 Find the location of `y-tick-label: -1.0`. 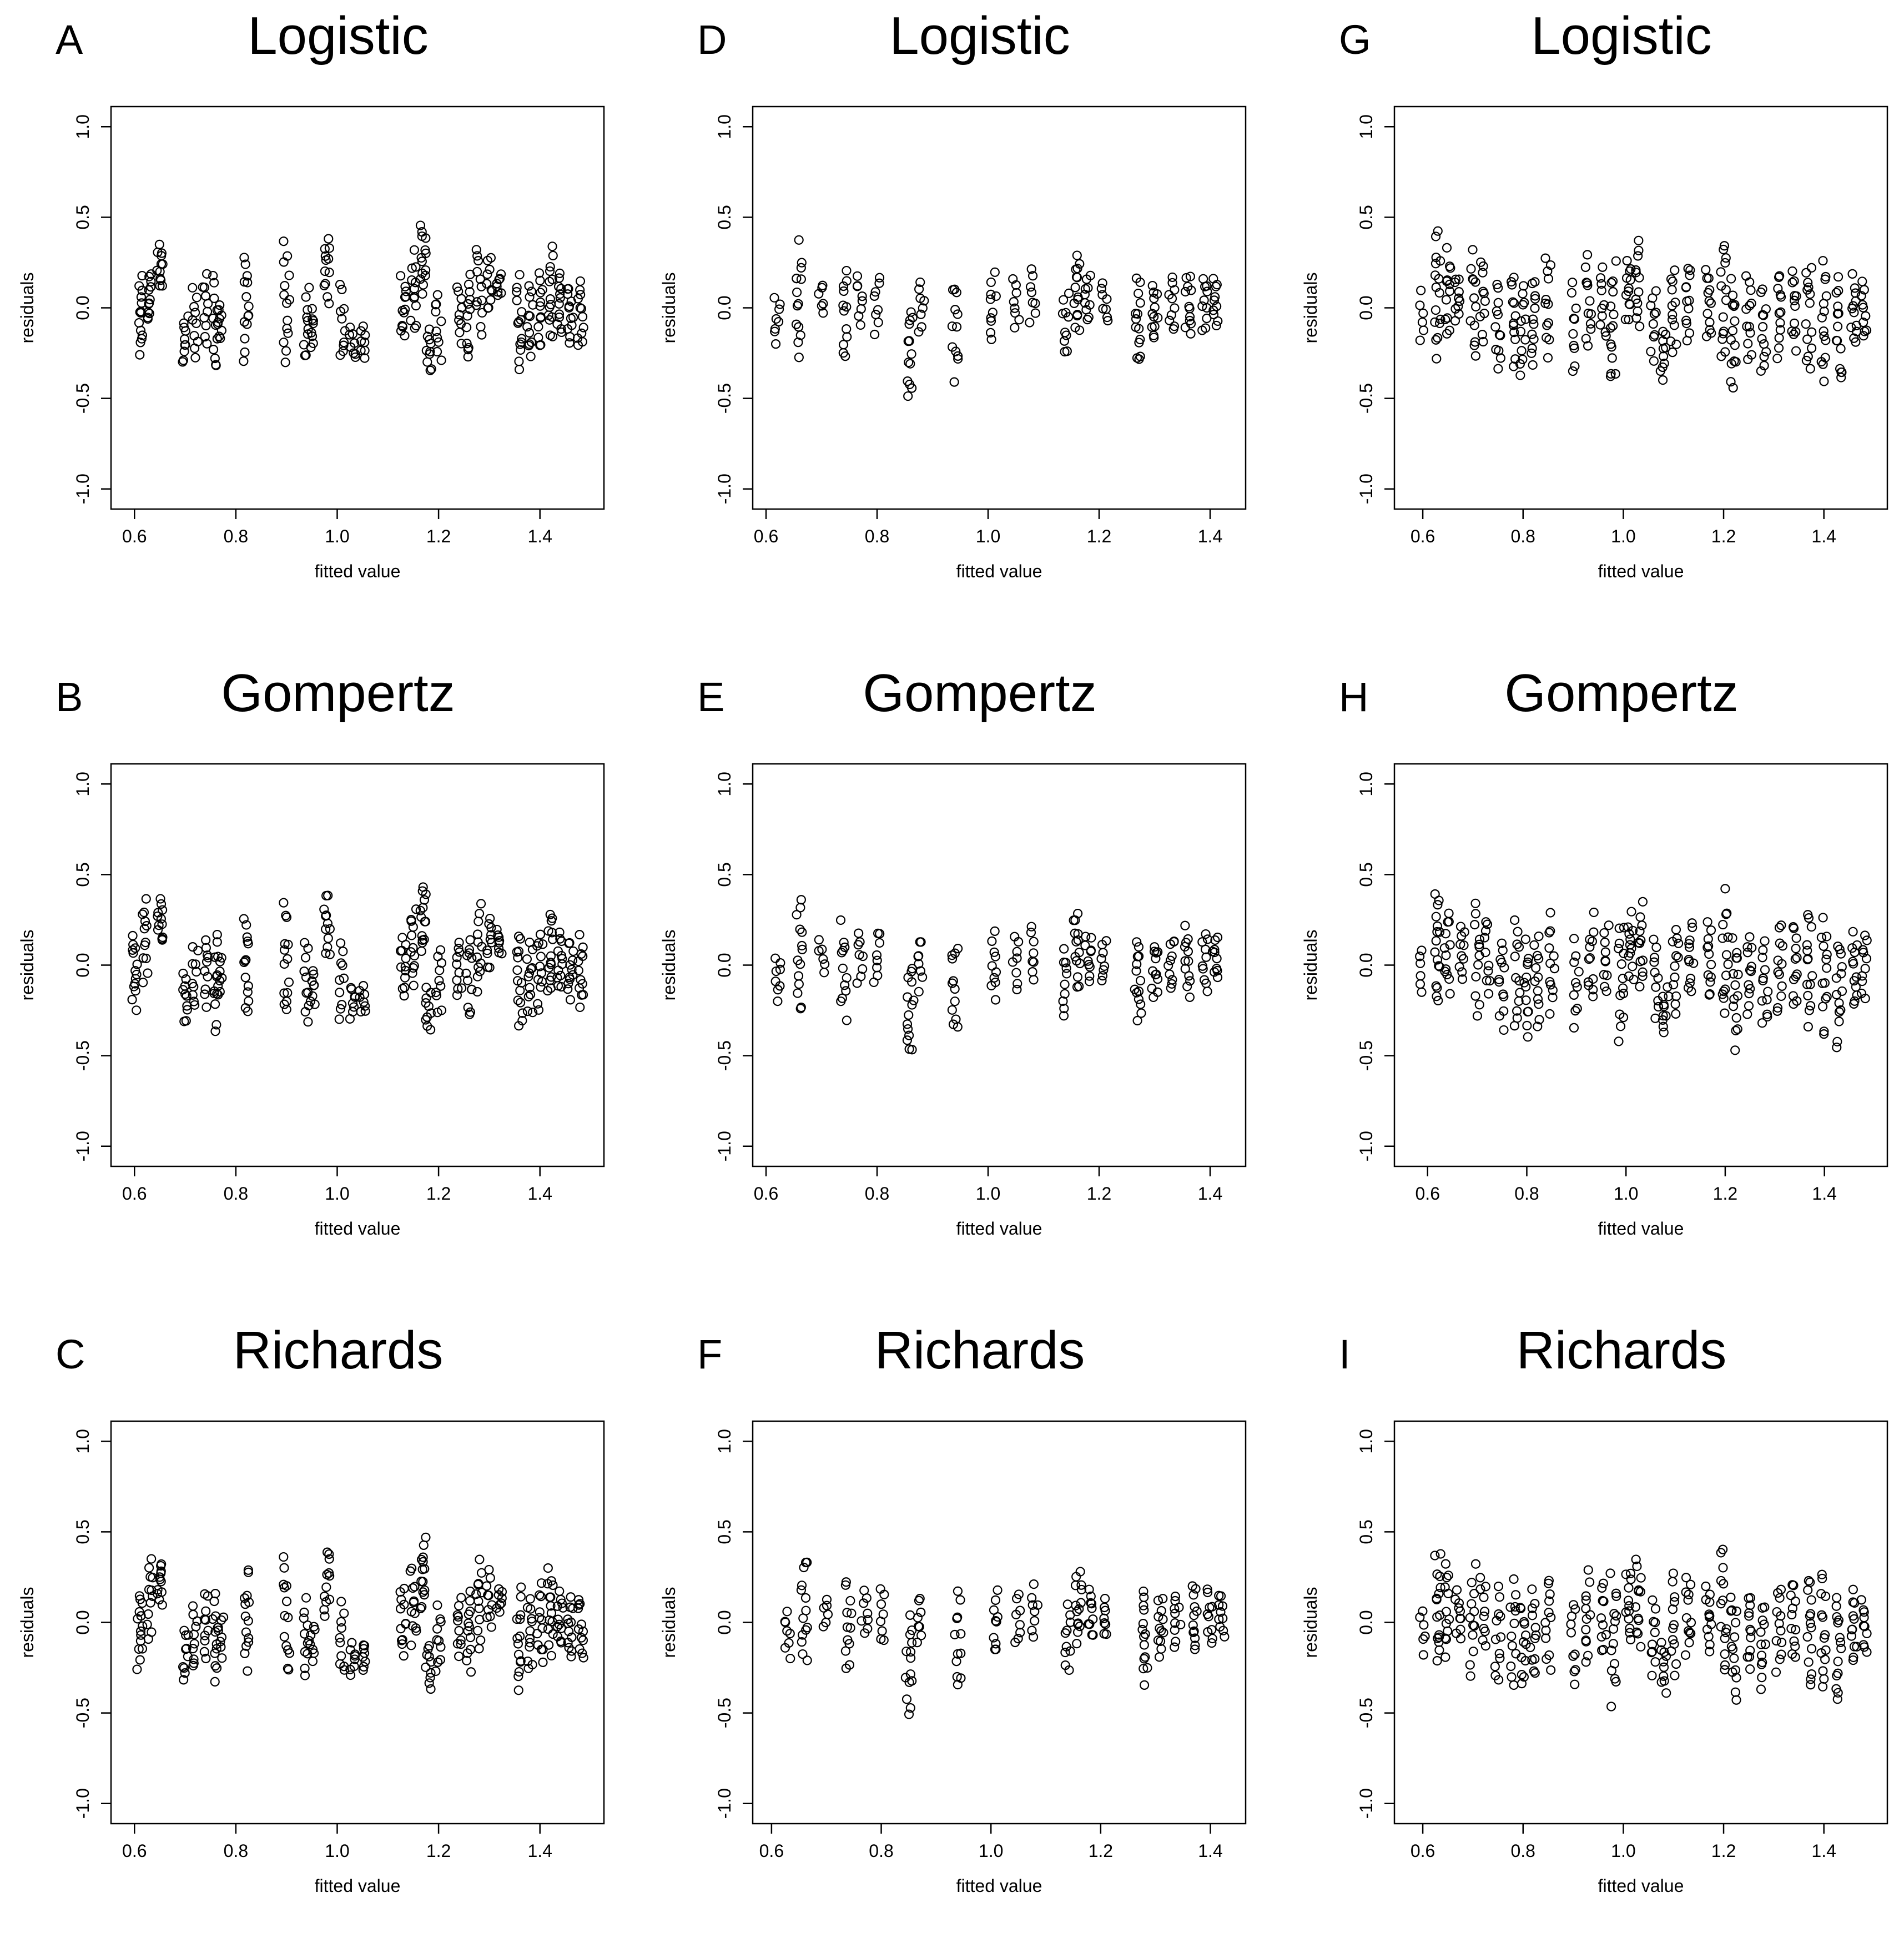

y-tick-label: -1.0 is located at coordinates (83, 489).